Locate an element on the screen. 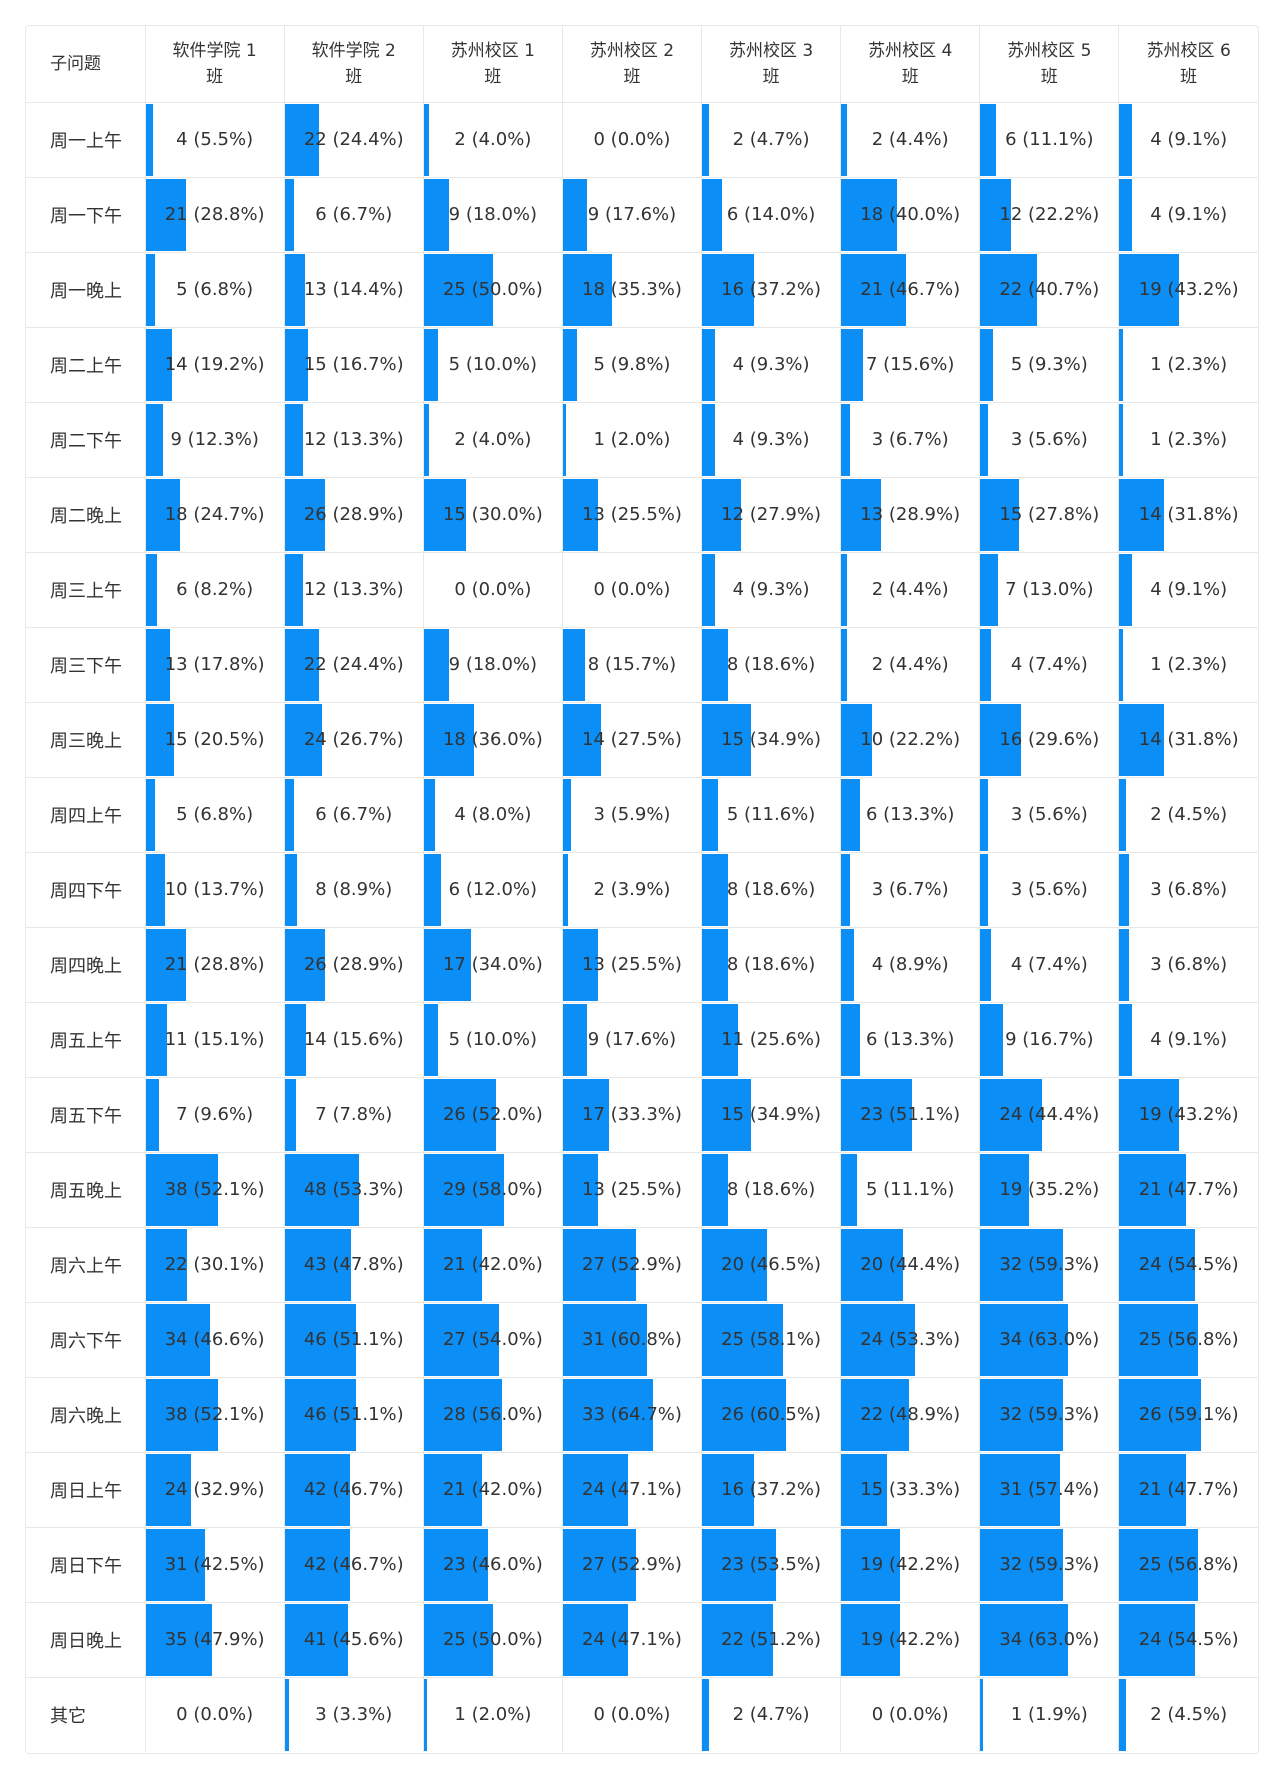 The image size is (1282, 1777). cell-value: 18 (24.7%) is located at coordinates (214, 514).